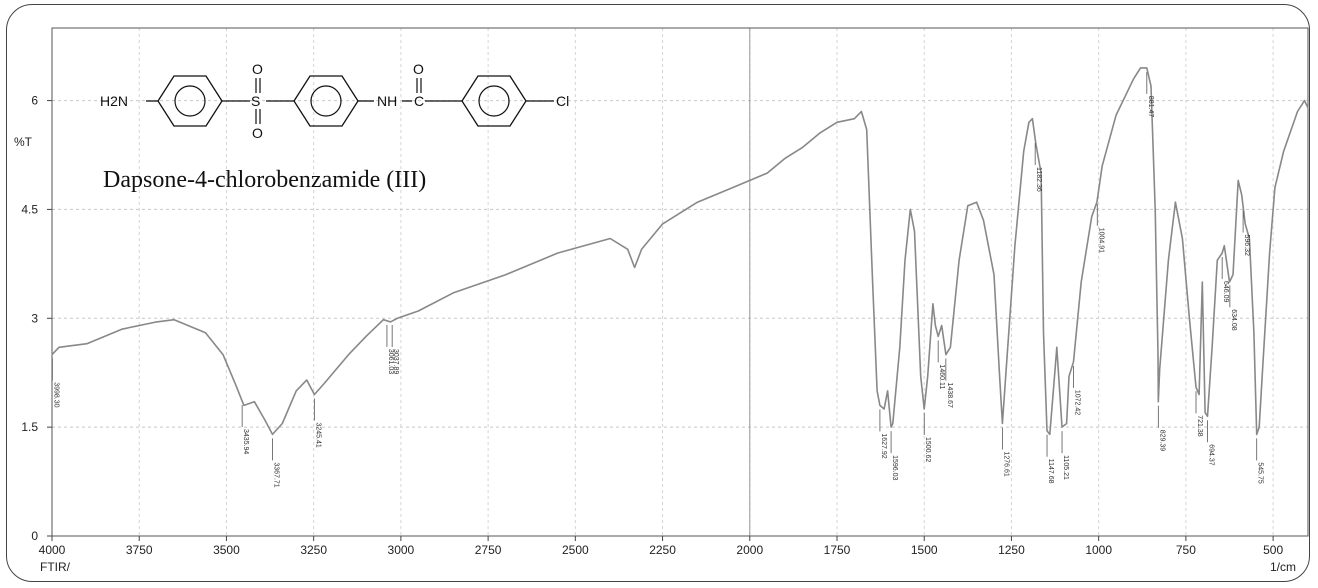  What do you see at coordinates (1246, 246) in the screenshot?
I see `peak-label: 596.32` at bounding box center [1246, 246].